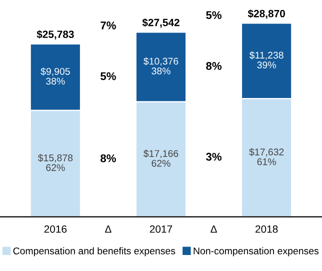 This screenshot has width=322, height=271. Describe the element at coordinates (161, 65) in the screenshot. I see `data-label: $10,376 38%` at that location.